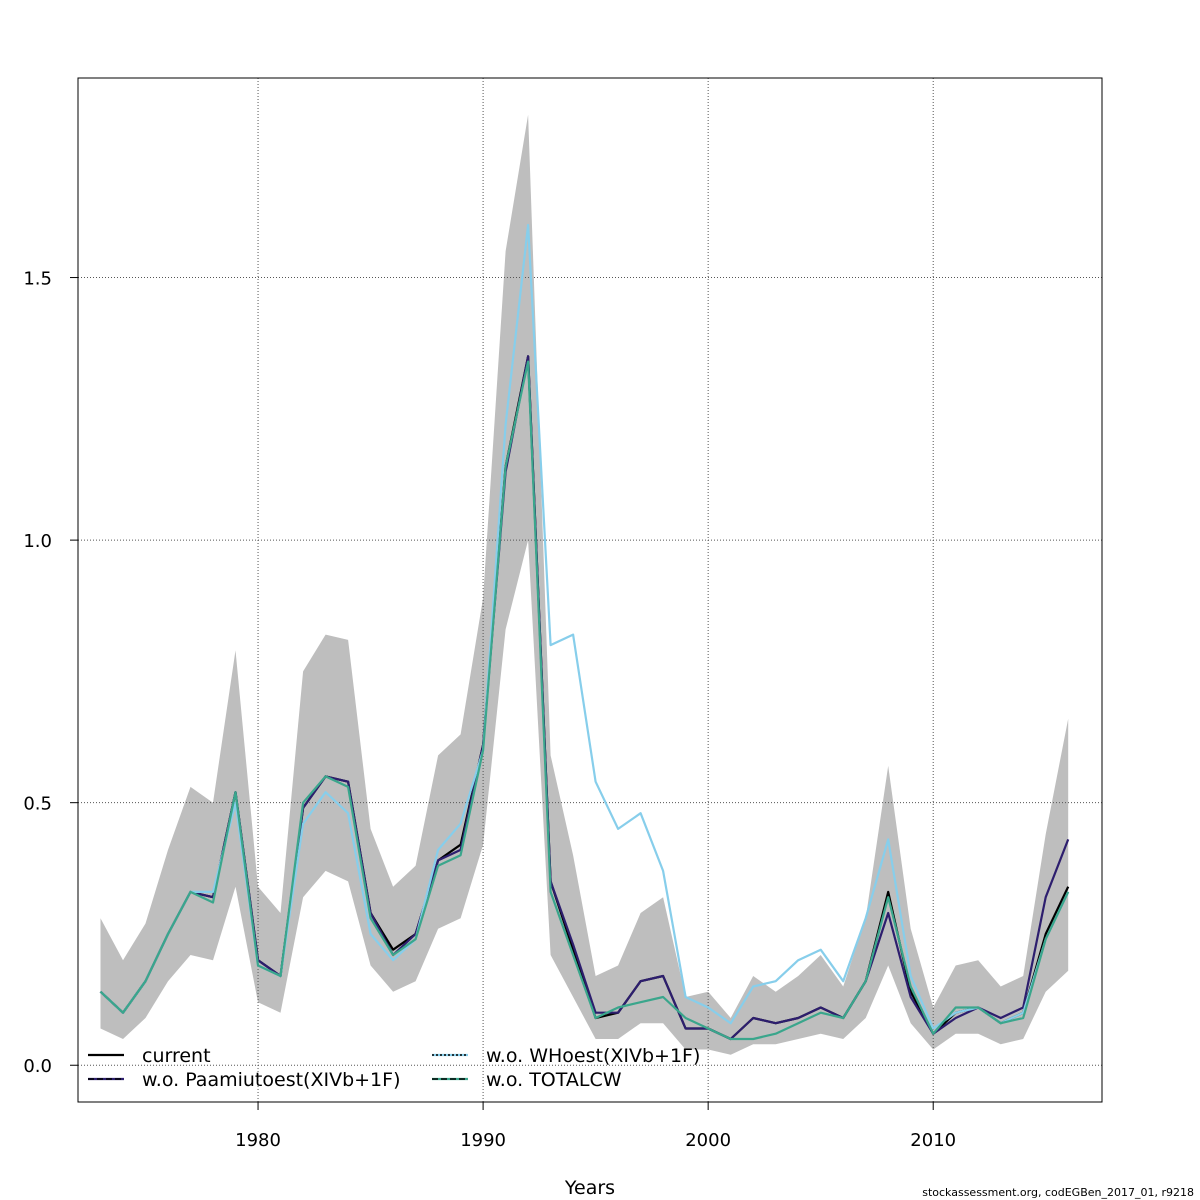 This screenshot has height=1200, width=1200. What do you see at coordinates (554, 1080) in the screenshot?
I see `legend-label-4: w.o. TOTALCW` at bounding box center [554, 1080].